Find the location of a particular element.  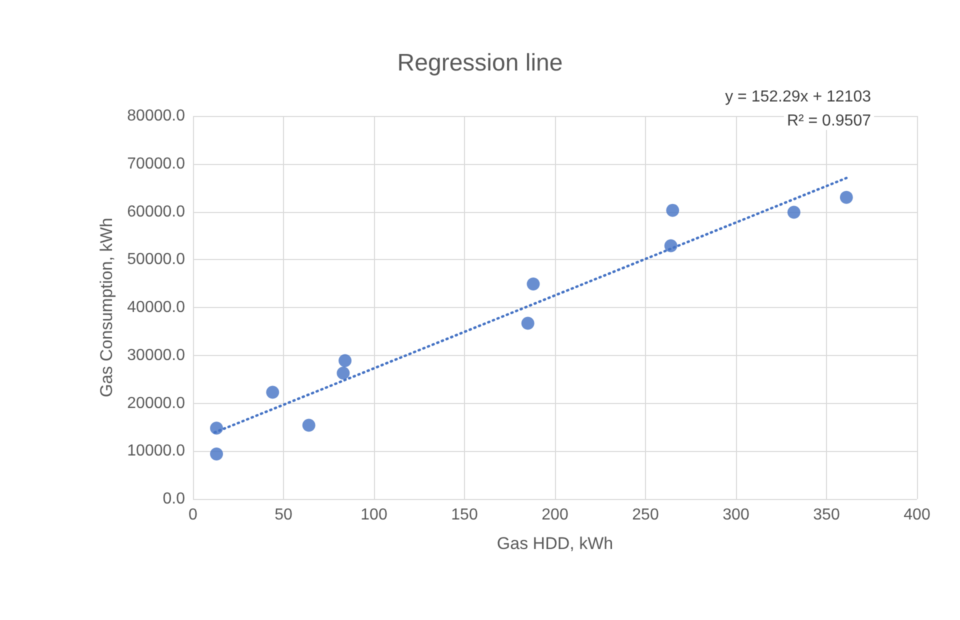

y-tick-label: 80000.0 is located at coordinates (156, 116).